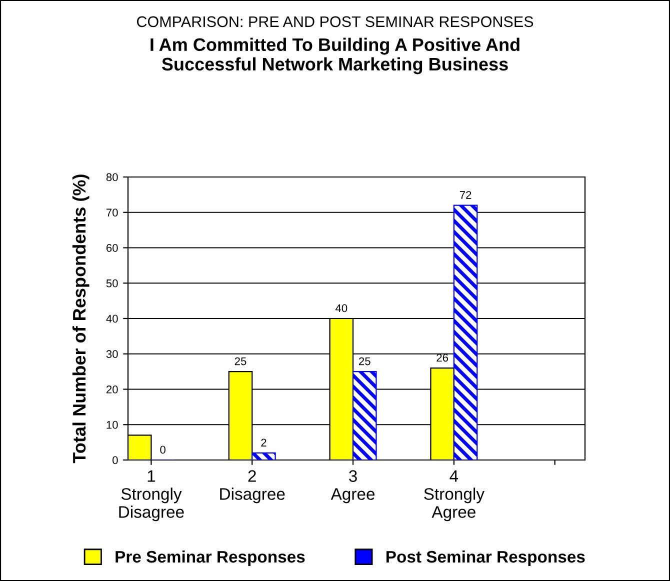 The width and height of the screenshot is (670, 581). What do you see at coordinates (151, 496) in the screenshot?
I see `x-tick-label: 1 Strongly Disagree` at bounding box center [151, 496].